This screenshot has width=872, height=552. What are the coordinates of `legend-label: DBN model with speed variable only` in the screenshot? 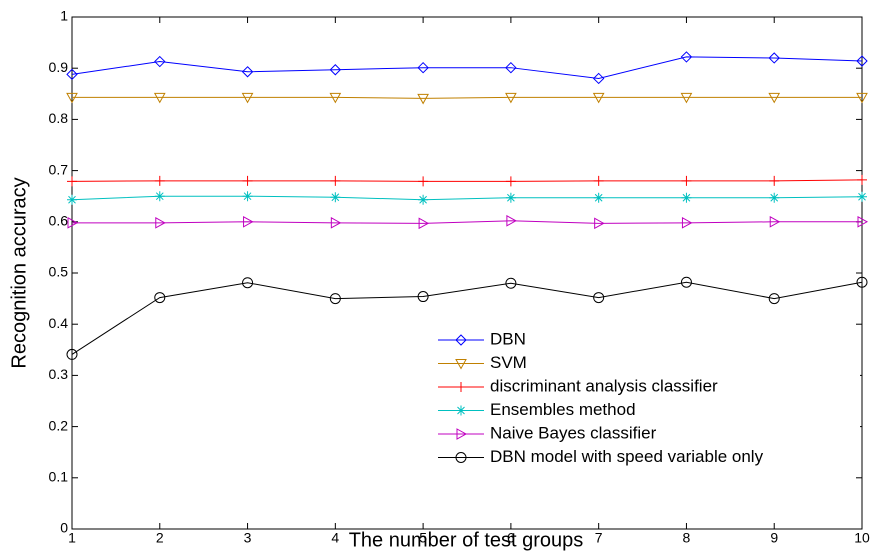 It's located at (627, 456).